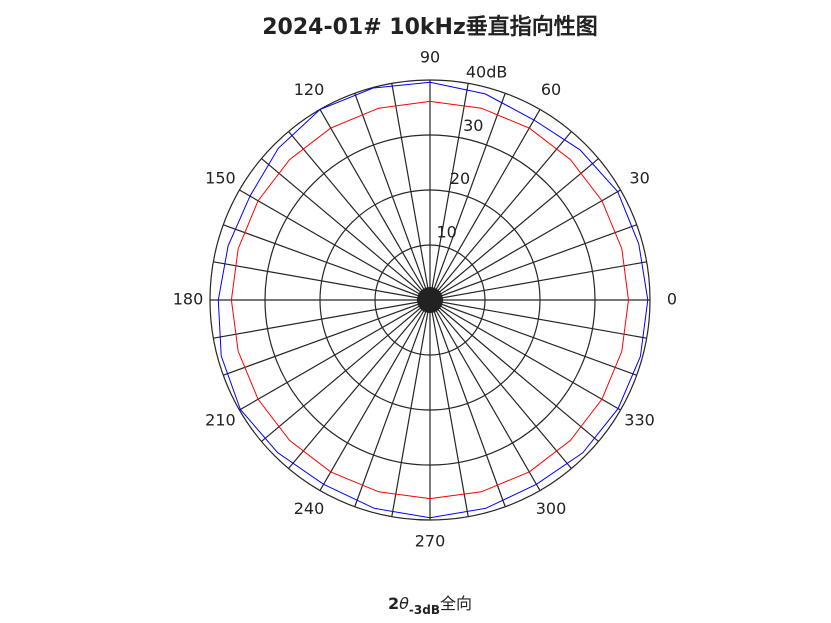 The image size is (831, 623). What do you see at coordinates (487, 71) in the screenshot?
I see `r-tick-label: 40dB` at bounding box center [487, 71].